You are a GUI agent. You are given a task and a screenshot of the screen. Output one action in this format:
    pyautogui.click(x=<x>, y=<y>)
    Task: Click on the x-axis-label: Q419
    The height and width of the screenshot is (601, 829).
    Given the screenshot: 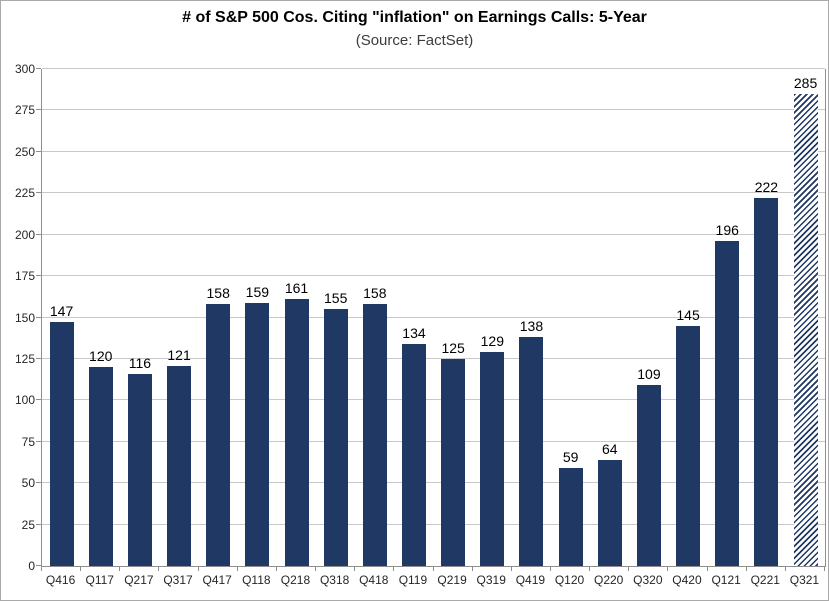 What is the action you would take?
    pyautogui.click(x=530, y=580)
    